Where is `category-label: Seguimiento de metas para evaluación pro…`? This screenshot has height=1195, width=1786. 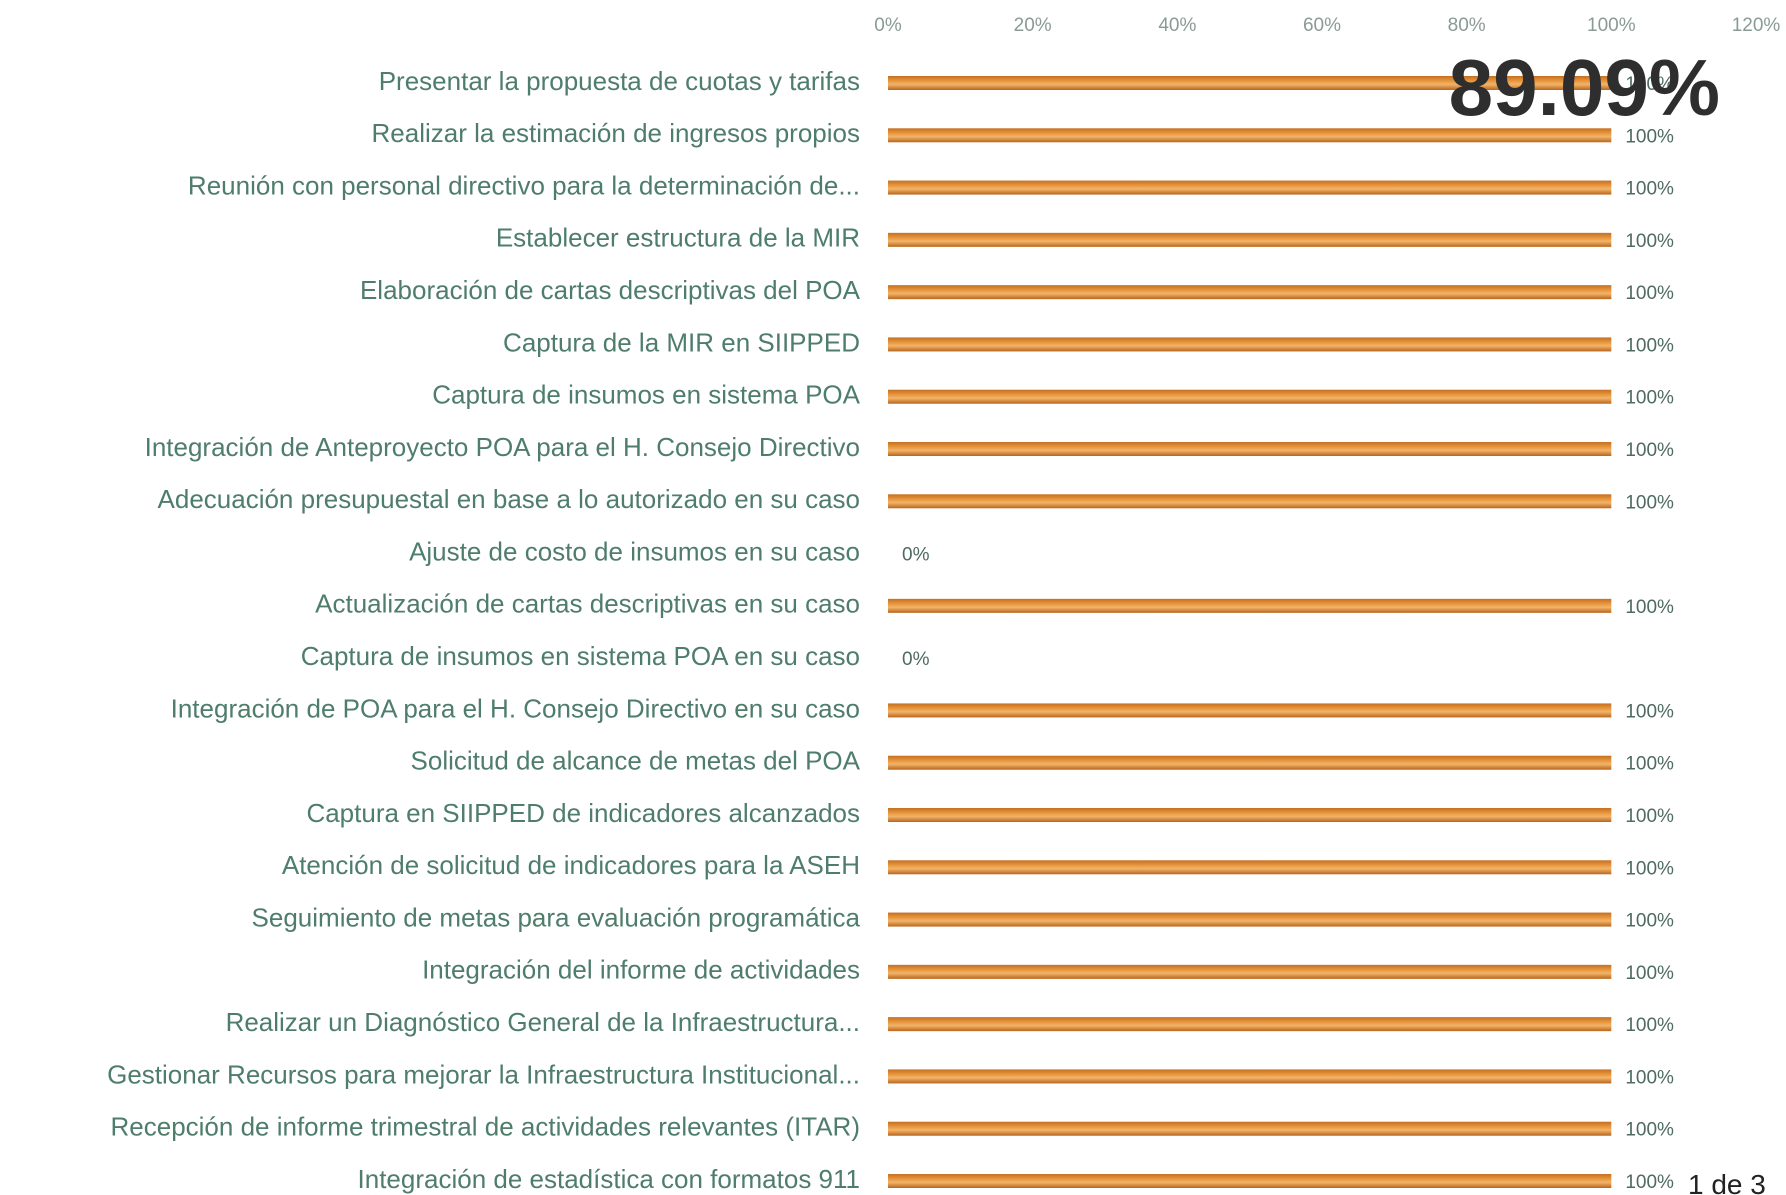 category-label: Seguimiento de metas para evaluación pro… is located at coordinates (556, 917).